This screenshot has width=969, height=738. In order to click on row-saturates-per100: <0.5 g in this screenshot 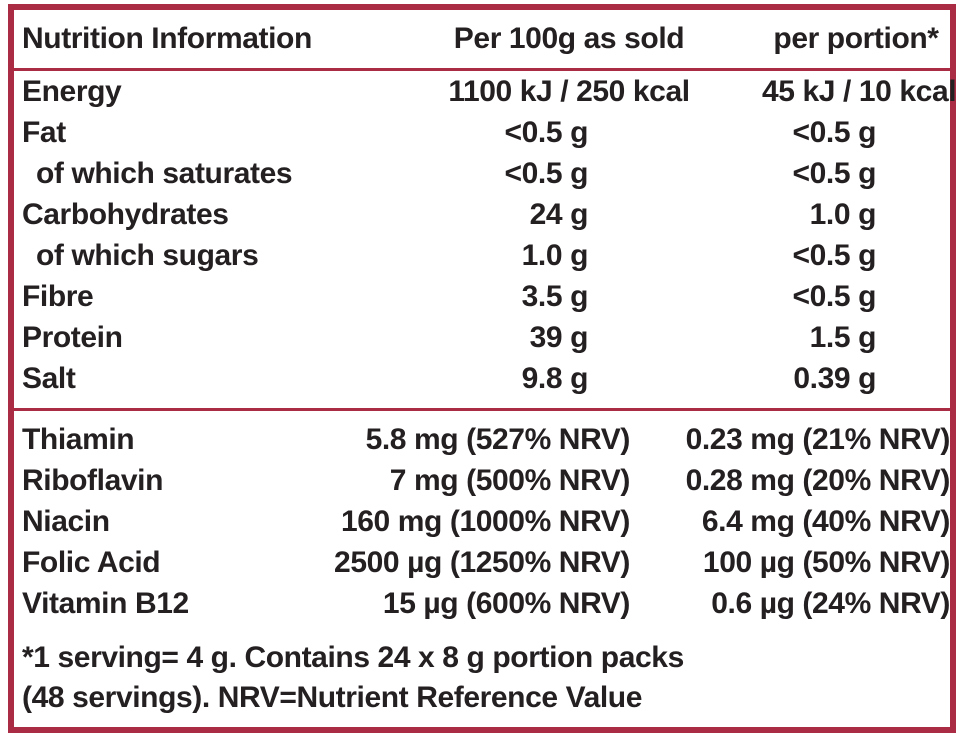, I will do `click(546, 173)`.